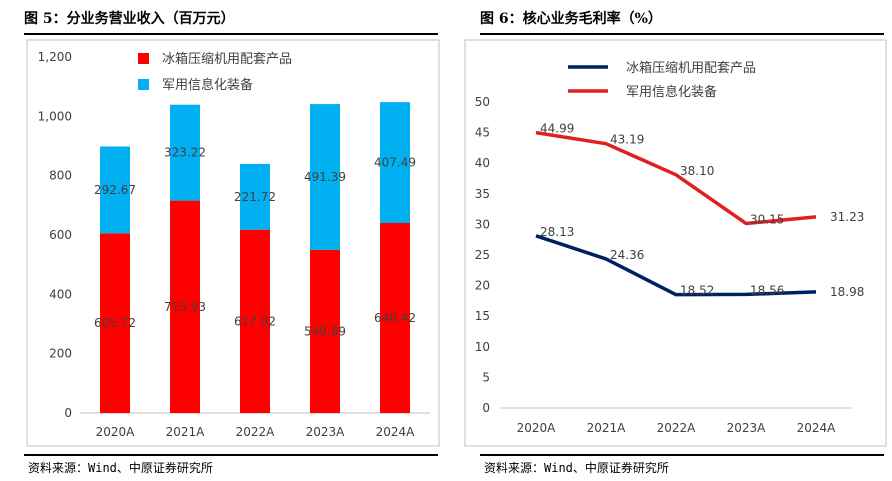 The height and width of the screenshot is (481, 892). What do you see at coordinates (129, 19) in the screenshot?
I see `figure-5-title: 图 5：分业务营业收入（百万元）` at bounding box center [129, 19].